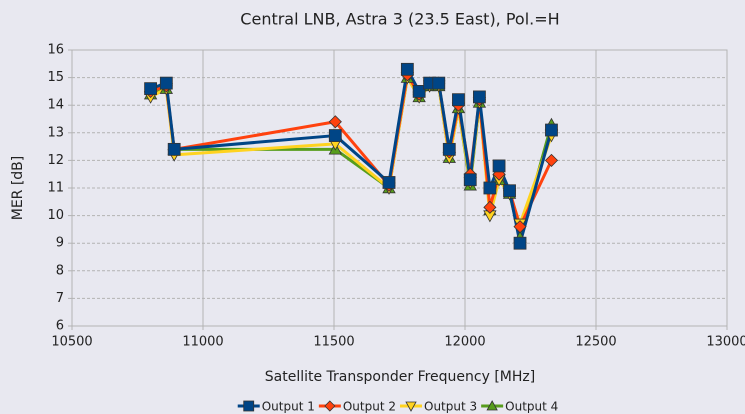 This screenshot has height=414, width=745. Describe the element at coordinates (55, 215) in the screenshot. I see `y-tick-label: 10` at that location.